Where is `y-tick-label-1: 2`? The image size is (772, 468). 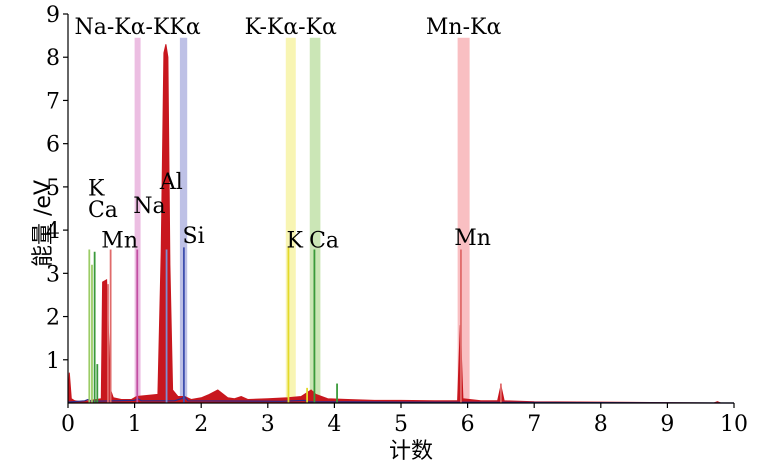
y-tick-label-1: 2 is located at coordinates (53, 318).